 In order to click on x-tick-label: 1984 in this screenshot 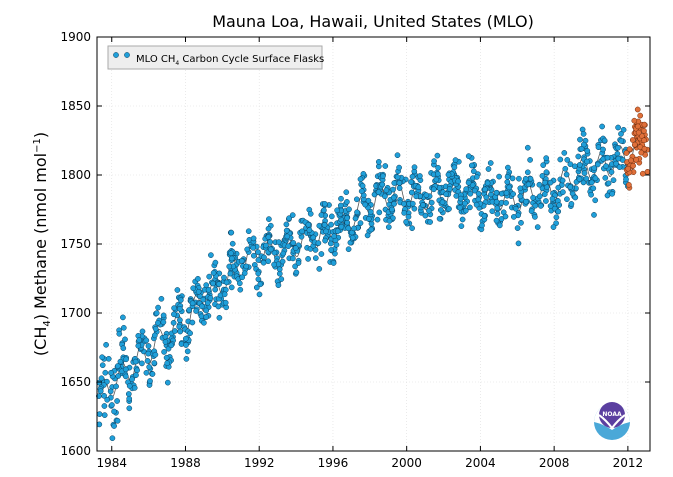, I will do `click(111, 463)`.